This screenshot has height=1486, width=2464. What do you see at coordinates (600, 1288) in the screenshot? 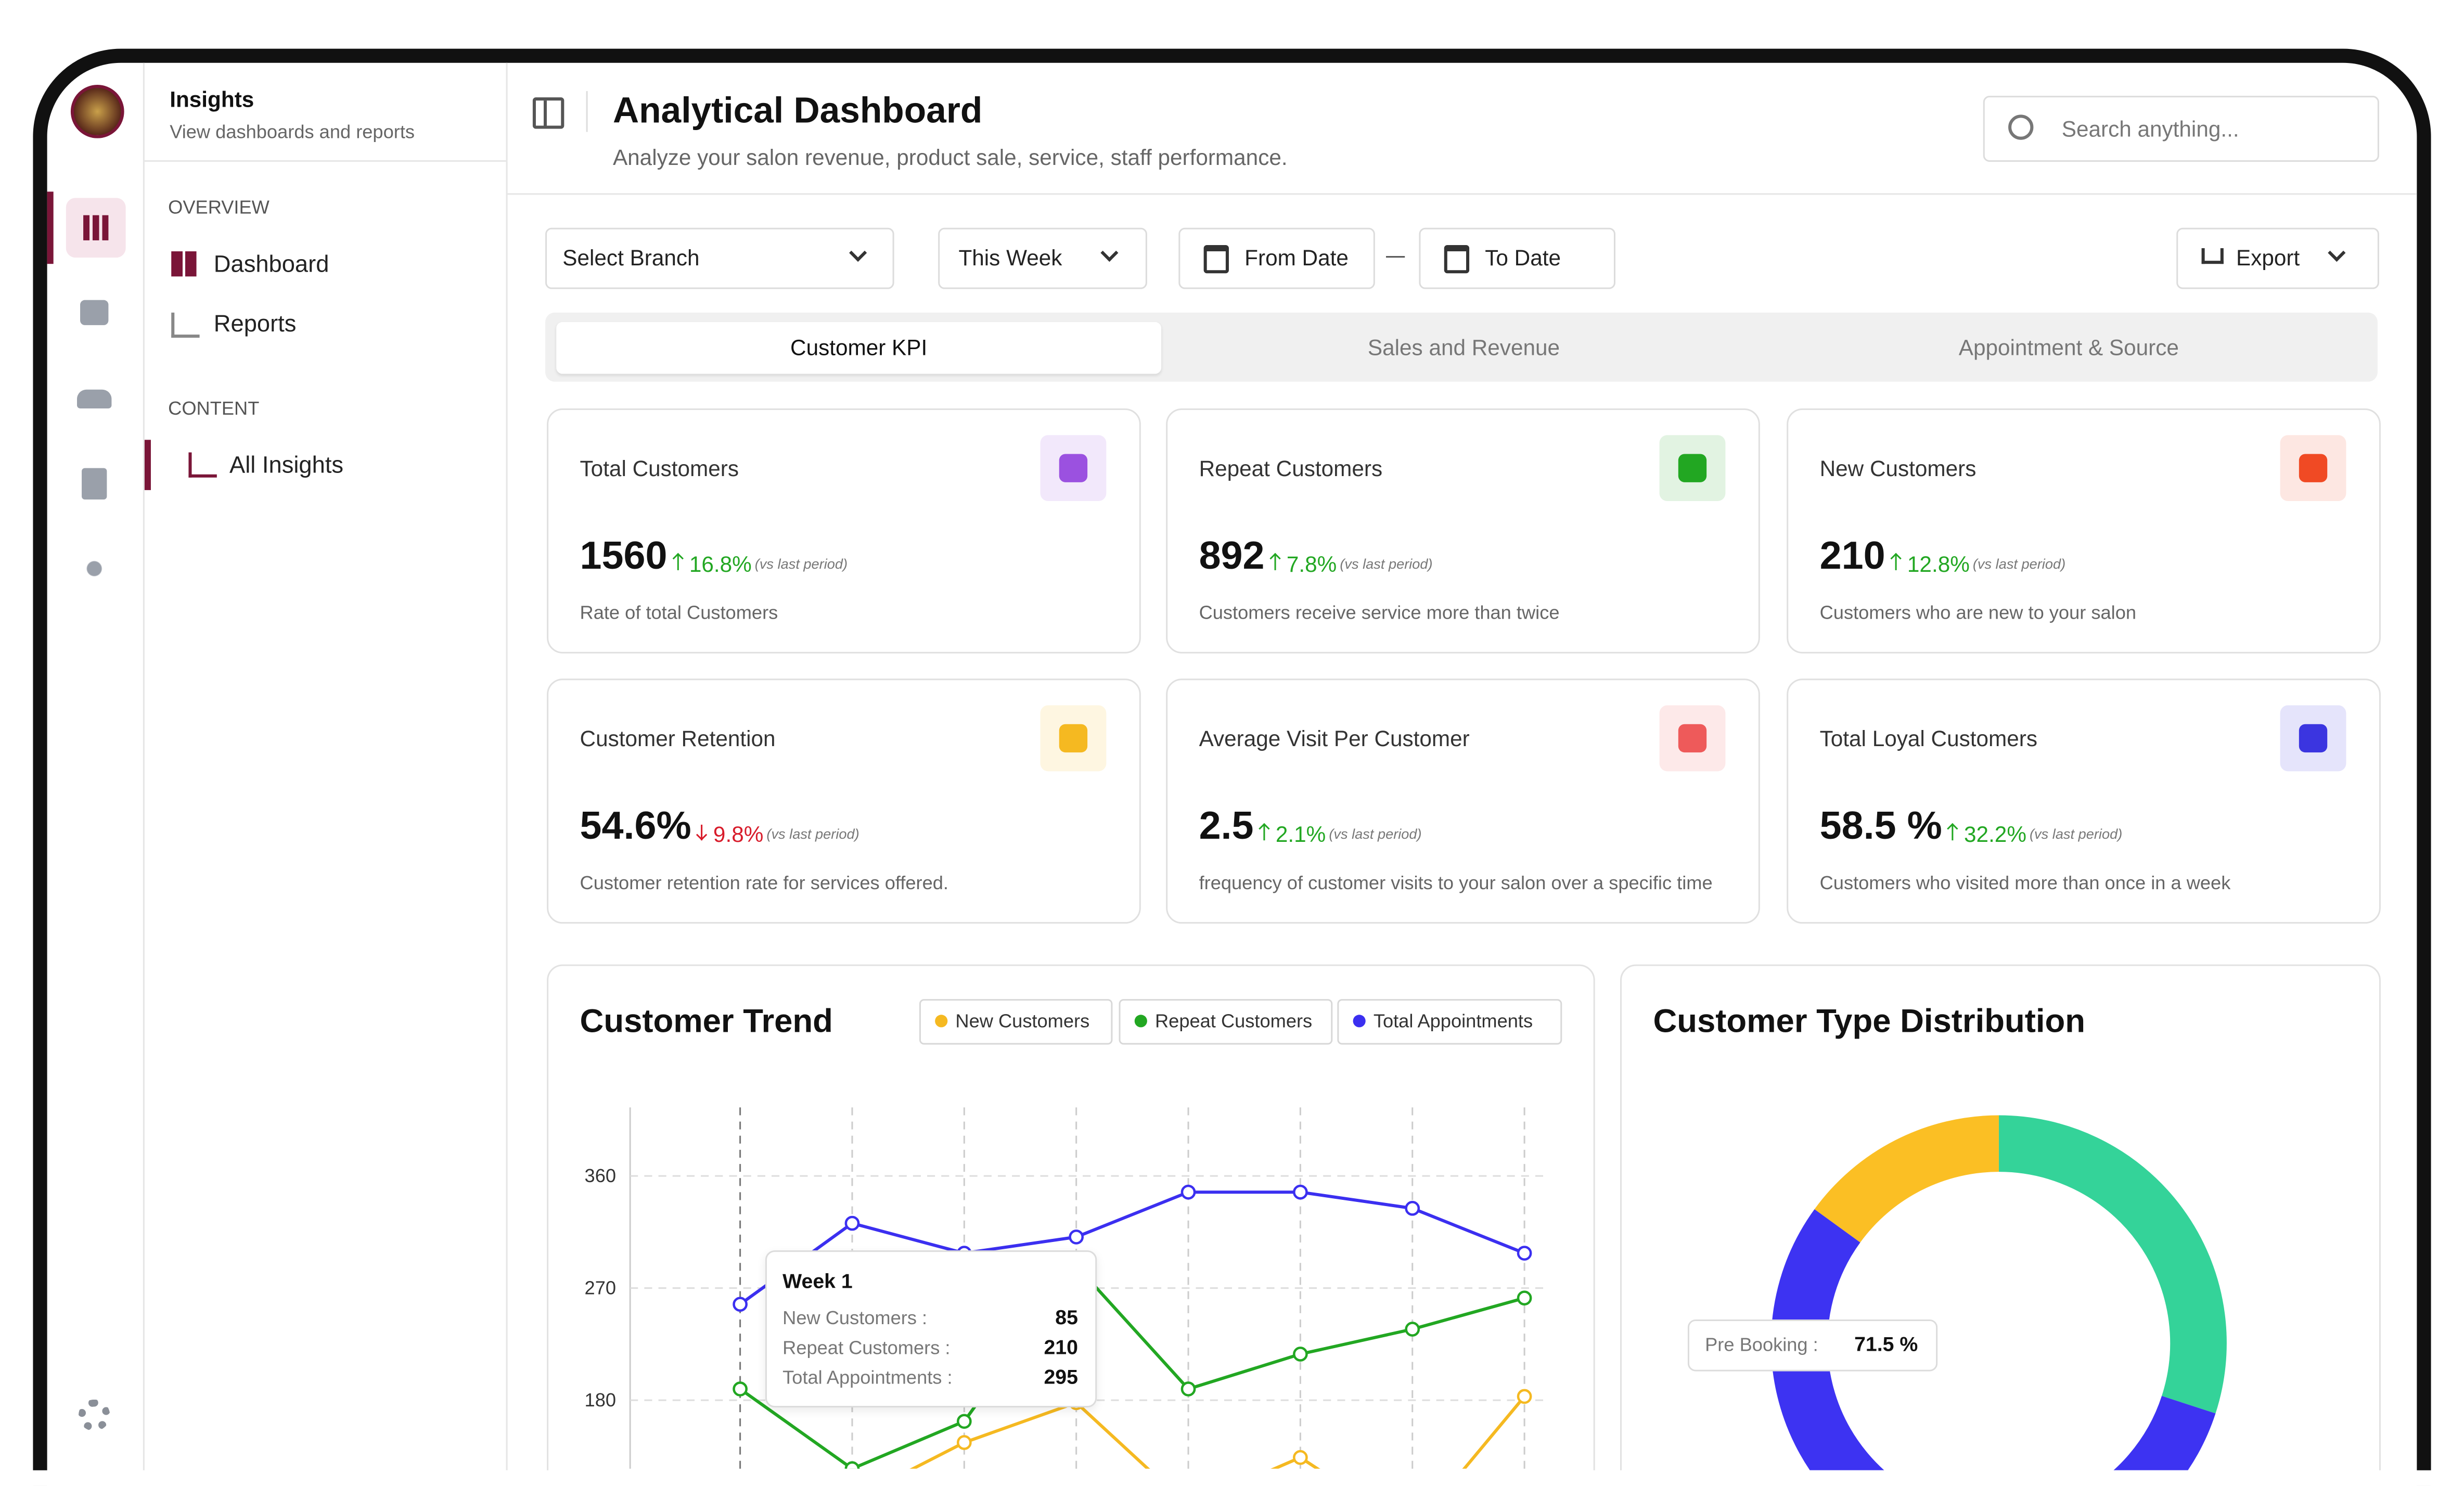
I see `y-tick-label: 270` at bounding box center [600, 1288].